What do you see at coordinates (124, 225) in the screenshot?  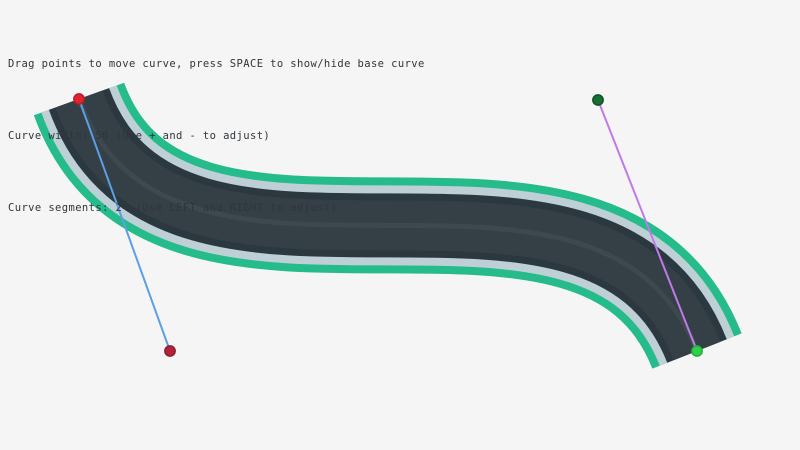 I see `start-tangent-line` at bounding box center [124, 225].